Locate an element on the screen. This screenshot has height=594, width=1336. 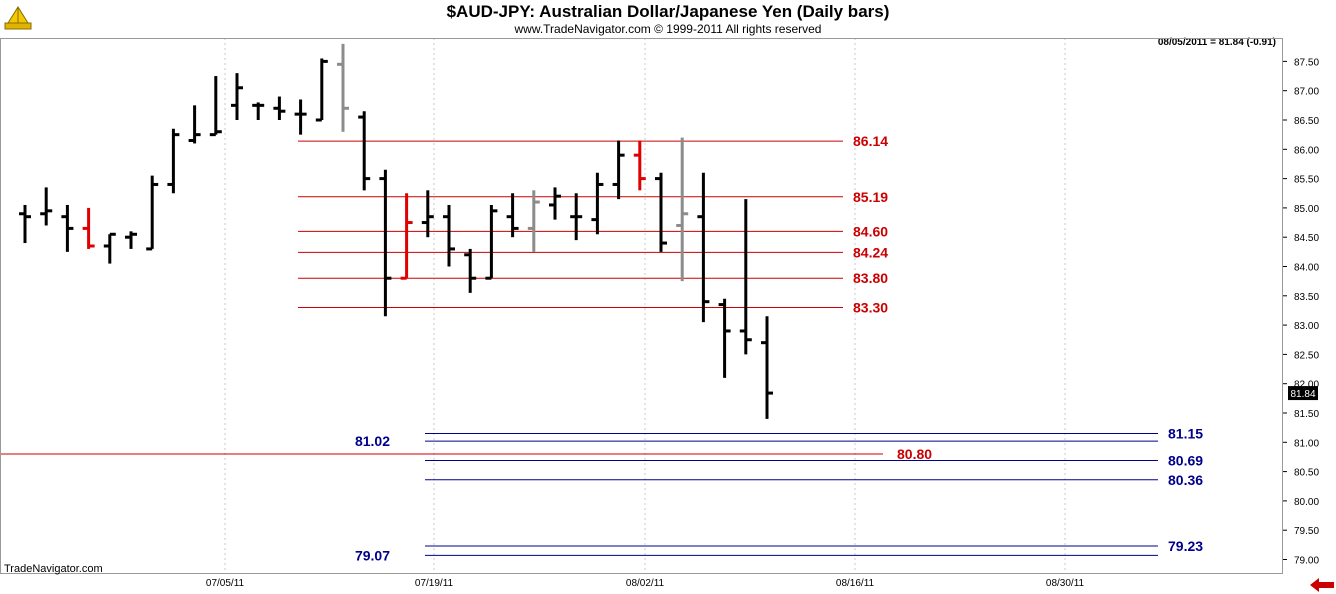
y-tick-label: 82.00 is located at coordinates (1306, 385).